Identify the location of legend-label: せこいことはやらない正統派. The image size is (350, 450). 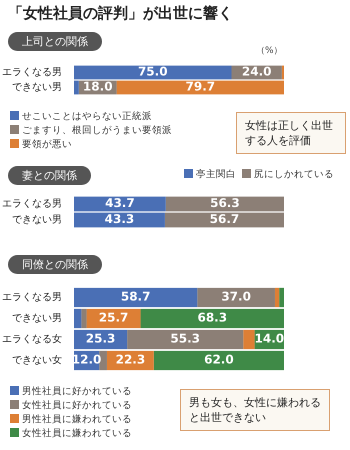
(87, 116).